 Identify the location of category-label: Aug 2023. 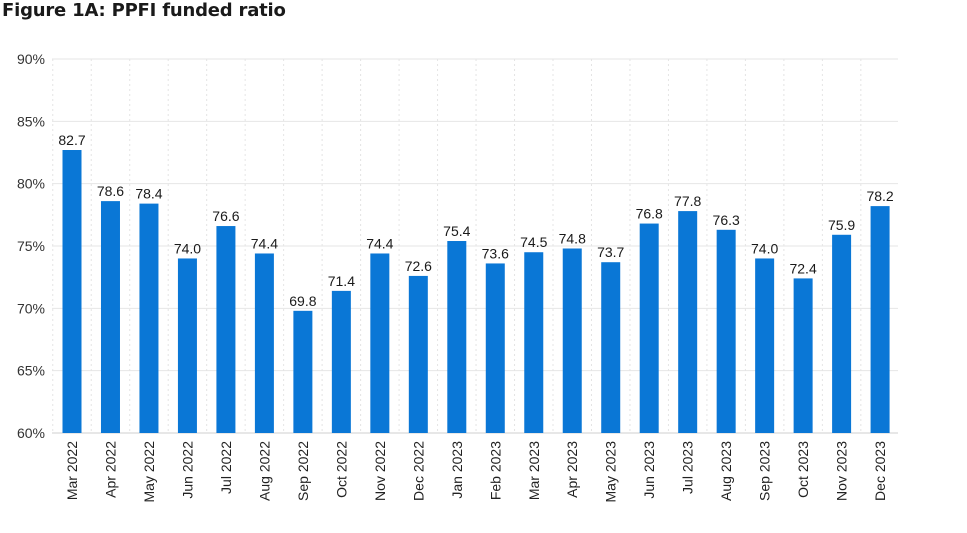
(726, 471).